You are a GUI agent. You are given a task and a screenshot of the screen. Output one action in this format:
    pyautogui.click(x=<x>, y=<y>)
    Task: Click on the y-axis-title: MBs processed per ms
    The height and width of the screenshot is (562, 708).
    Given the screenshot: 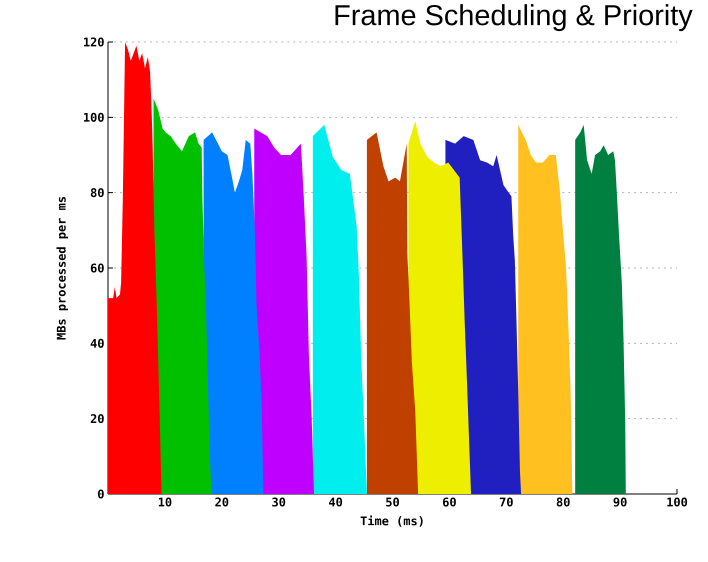 What is the action you would take?
    pyautogui.click(x=62, y=268)
    